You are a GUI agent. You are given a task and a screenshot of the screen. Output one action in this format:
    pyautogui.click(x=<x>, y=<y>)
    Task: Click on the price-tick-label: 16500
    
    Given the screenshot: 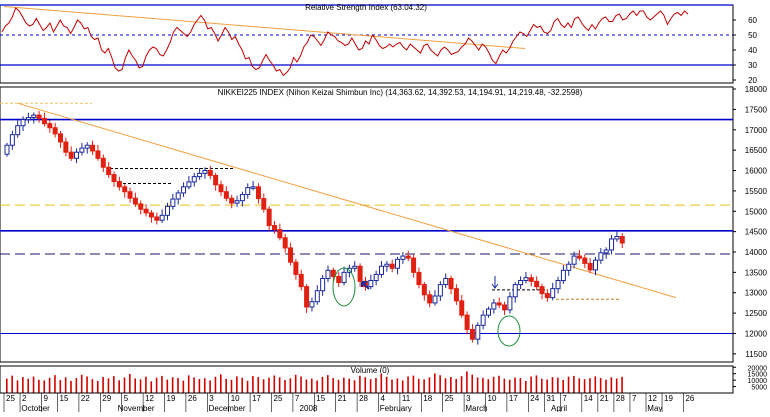 What is the action you would take?
    pyautogui.click(x=756, y=150)
    